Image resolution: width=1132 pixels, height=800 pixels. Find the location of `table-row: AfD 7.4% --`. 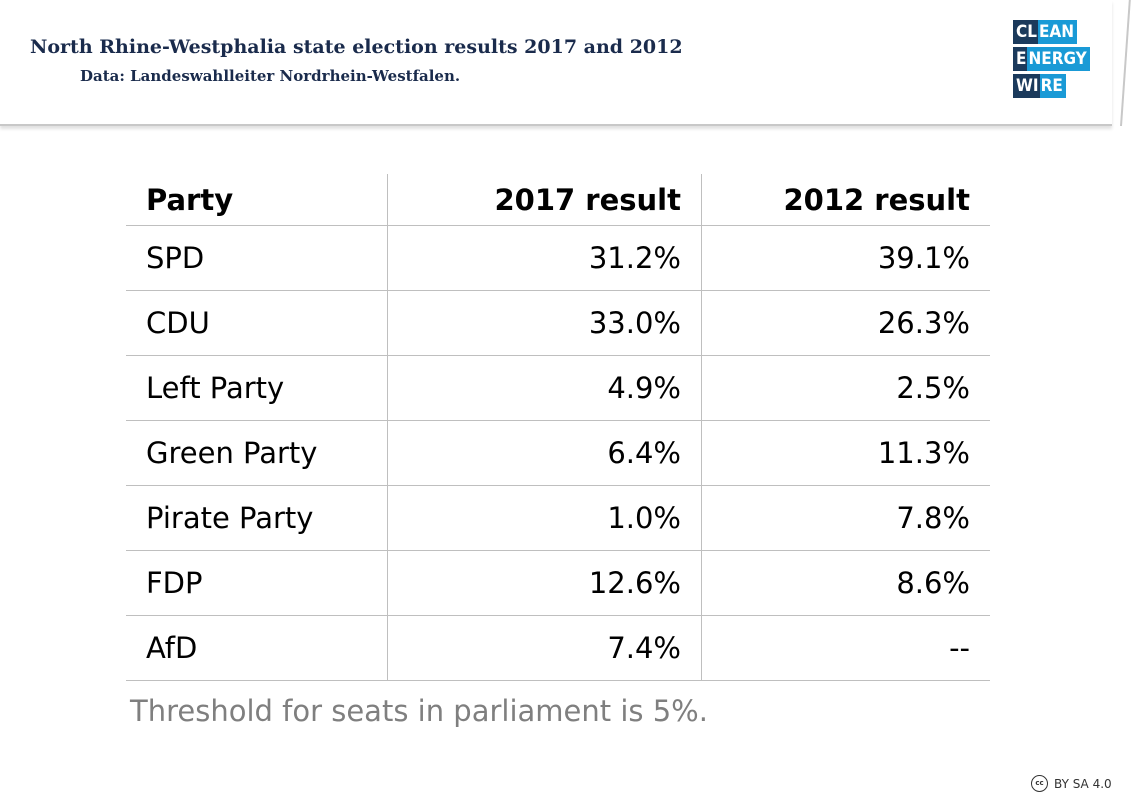

table-row: AfD 7.4% -- is located at coordinates (558, 648).